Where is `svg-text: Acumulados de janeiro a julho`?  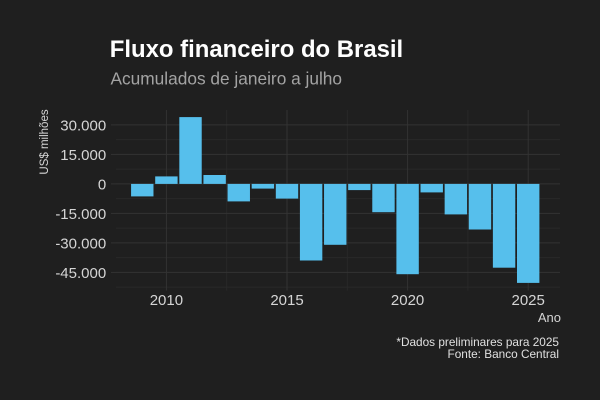
svg-text: Acumulados de janeiro a julho is located at coordinates (227, 79).